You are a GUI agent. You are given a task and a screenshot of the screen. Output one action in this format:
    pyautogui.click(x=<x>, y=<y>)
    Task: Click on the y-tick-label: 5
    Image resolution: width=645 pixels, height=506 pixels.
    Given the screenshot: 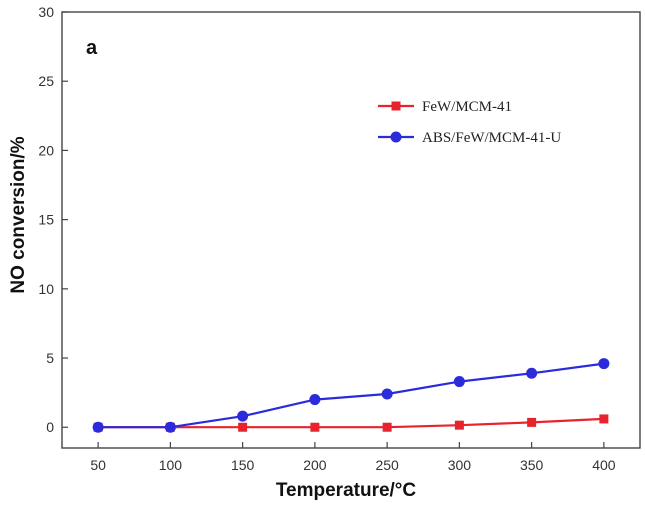 What is the action you would take?
    pyautogui.click(x=50, y=358)
    